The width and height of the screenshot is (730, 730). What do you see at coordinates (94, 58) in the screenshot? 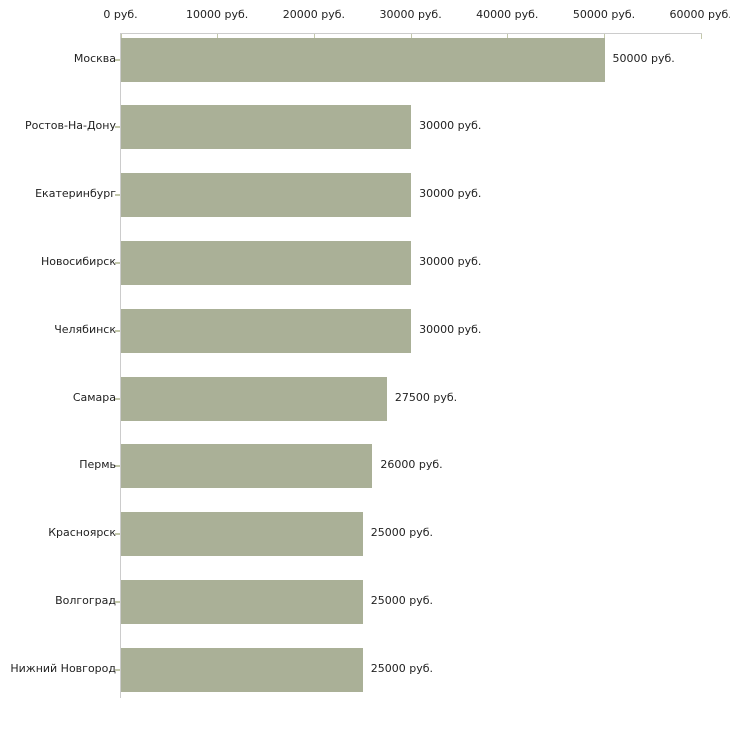
I see `category-label: Москва` at bounding box center [94, 58].